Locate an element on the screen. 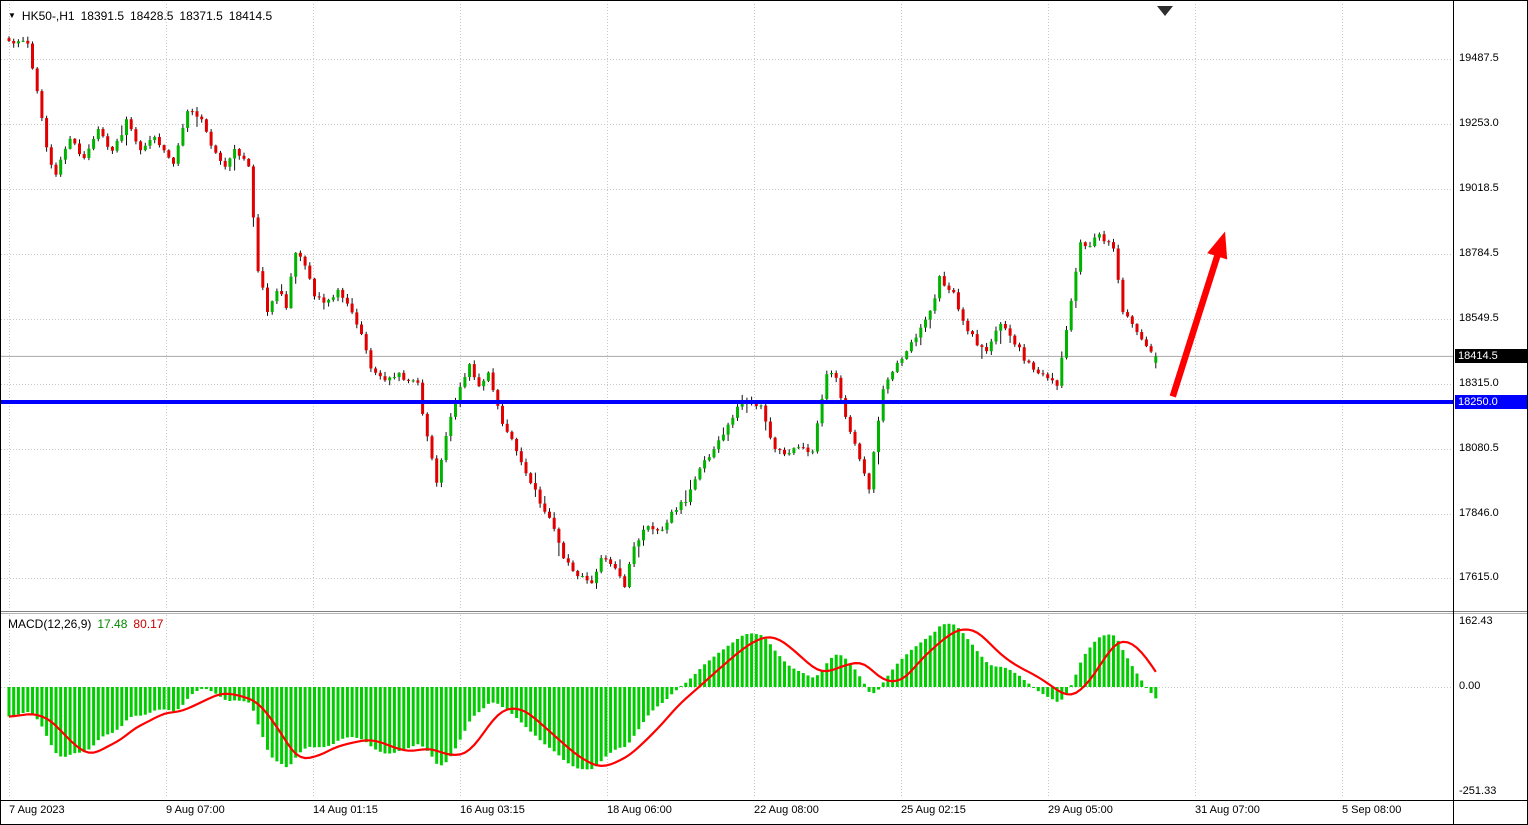  time-axis-label: 25 Aug 02:15 is located at coordinates (933, 810).